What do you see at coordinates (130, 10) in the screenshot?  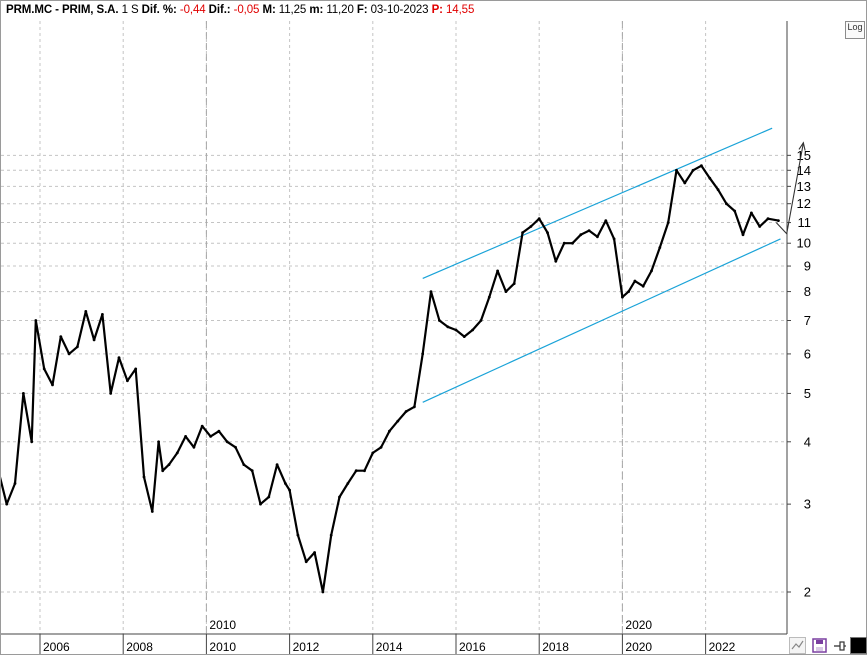 I see `period-label: 1 S` at bounding box center [130, 10].